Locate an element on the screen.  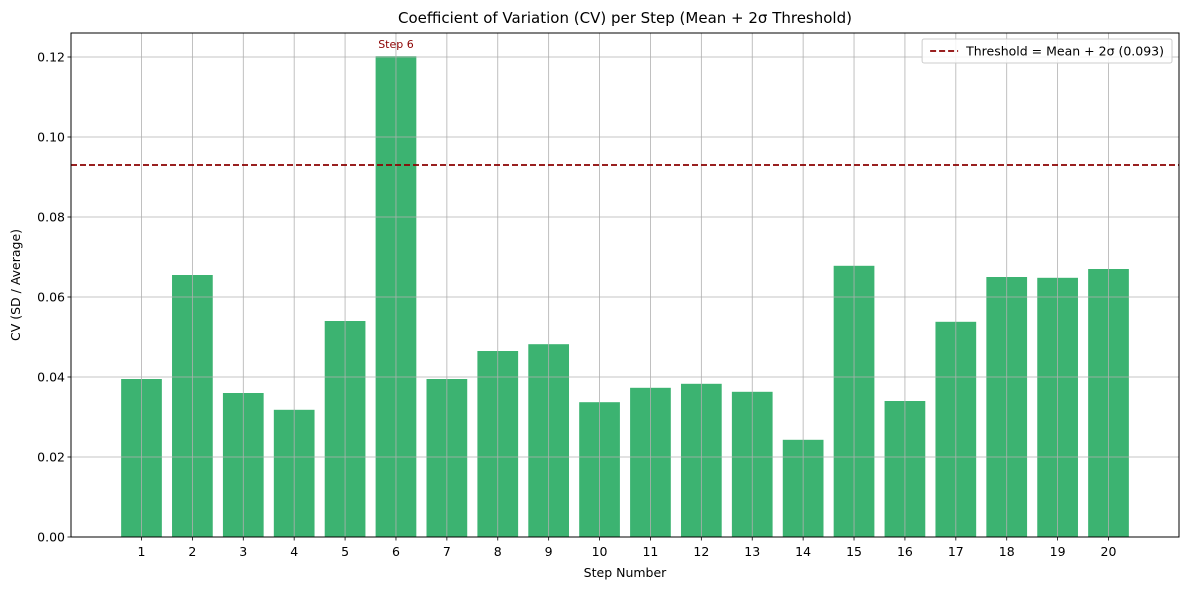
x-tick-label: 1 is located at coordinates (142, 551).